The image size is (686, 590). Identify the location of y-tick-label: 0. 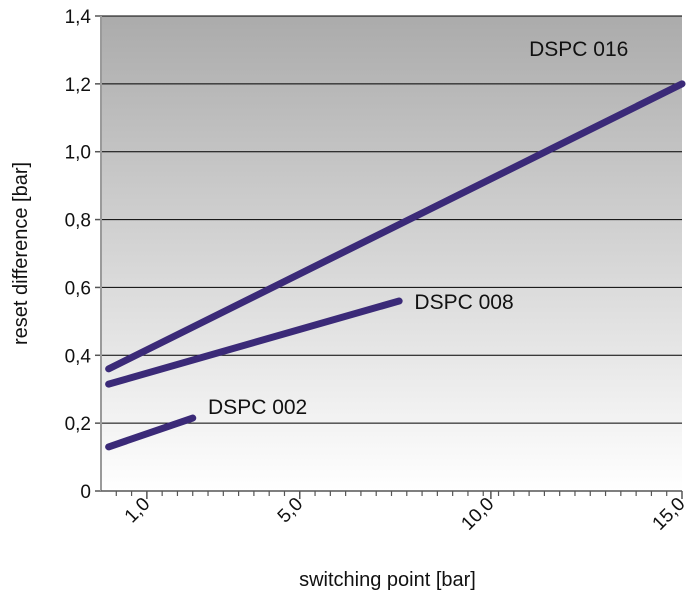
(85, 492).